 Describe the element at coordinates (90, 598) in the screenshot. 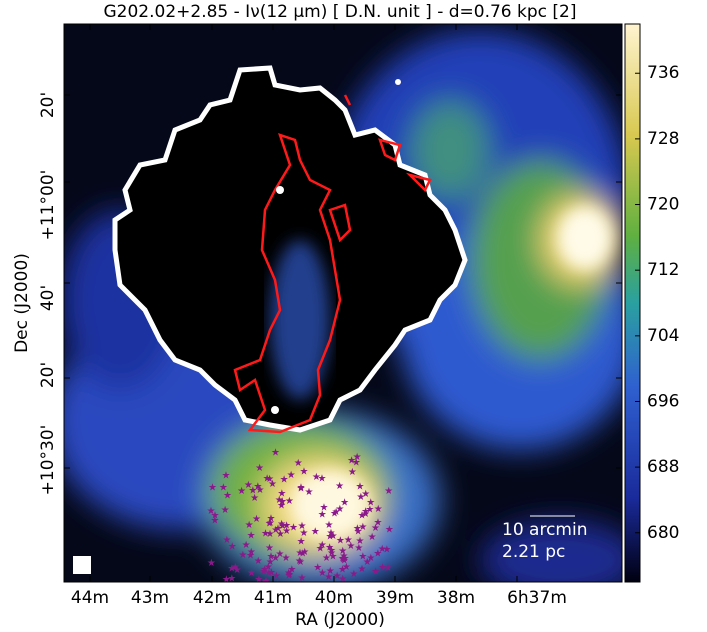

I see `x-tick-label: 44m` at that location.